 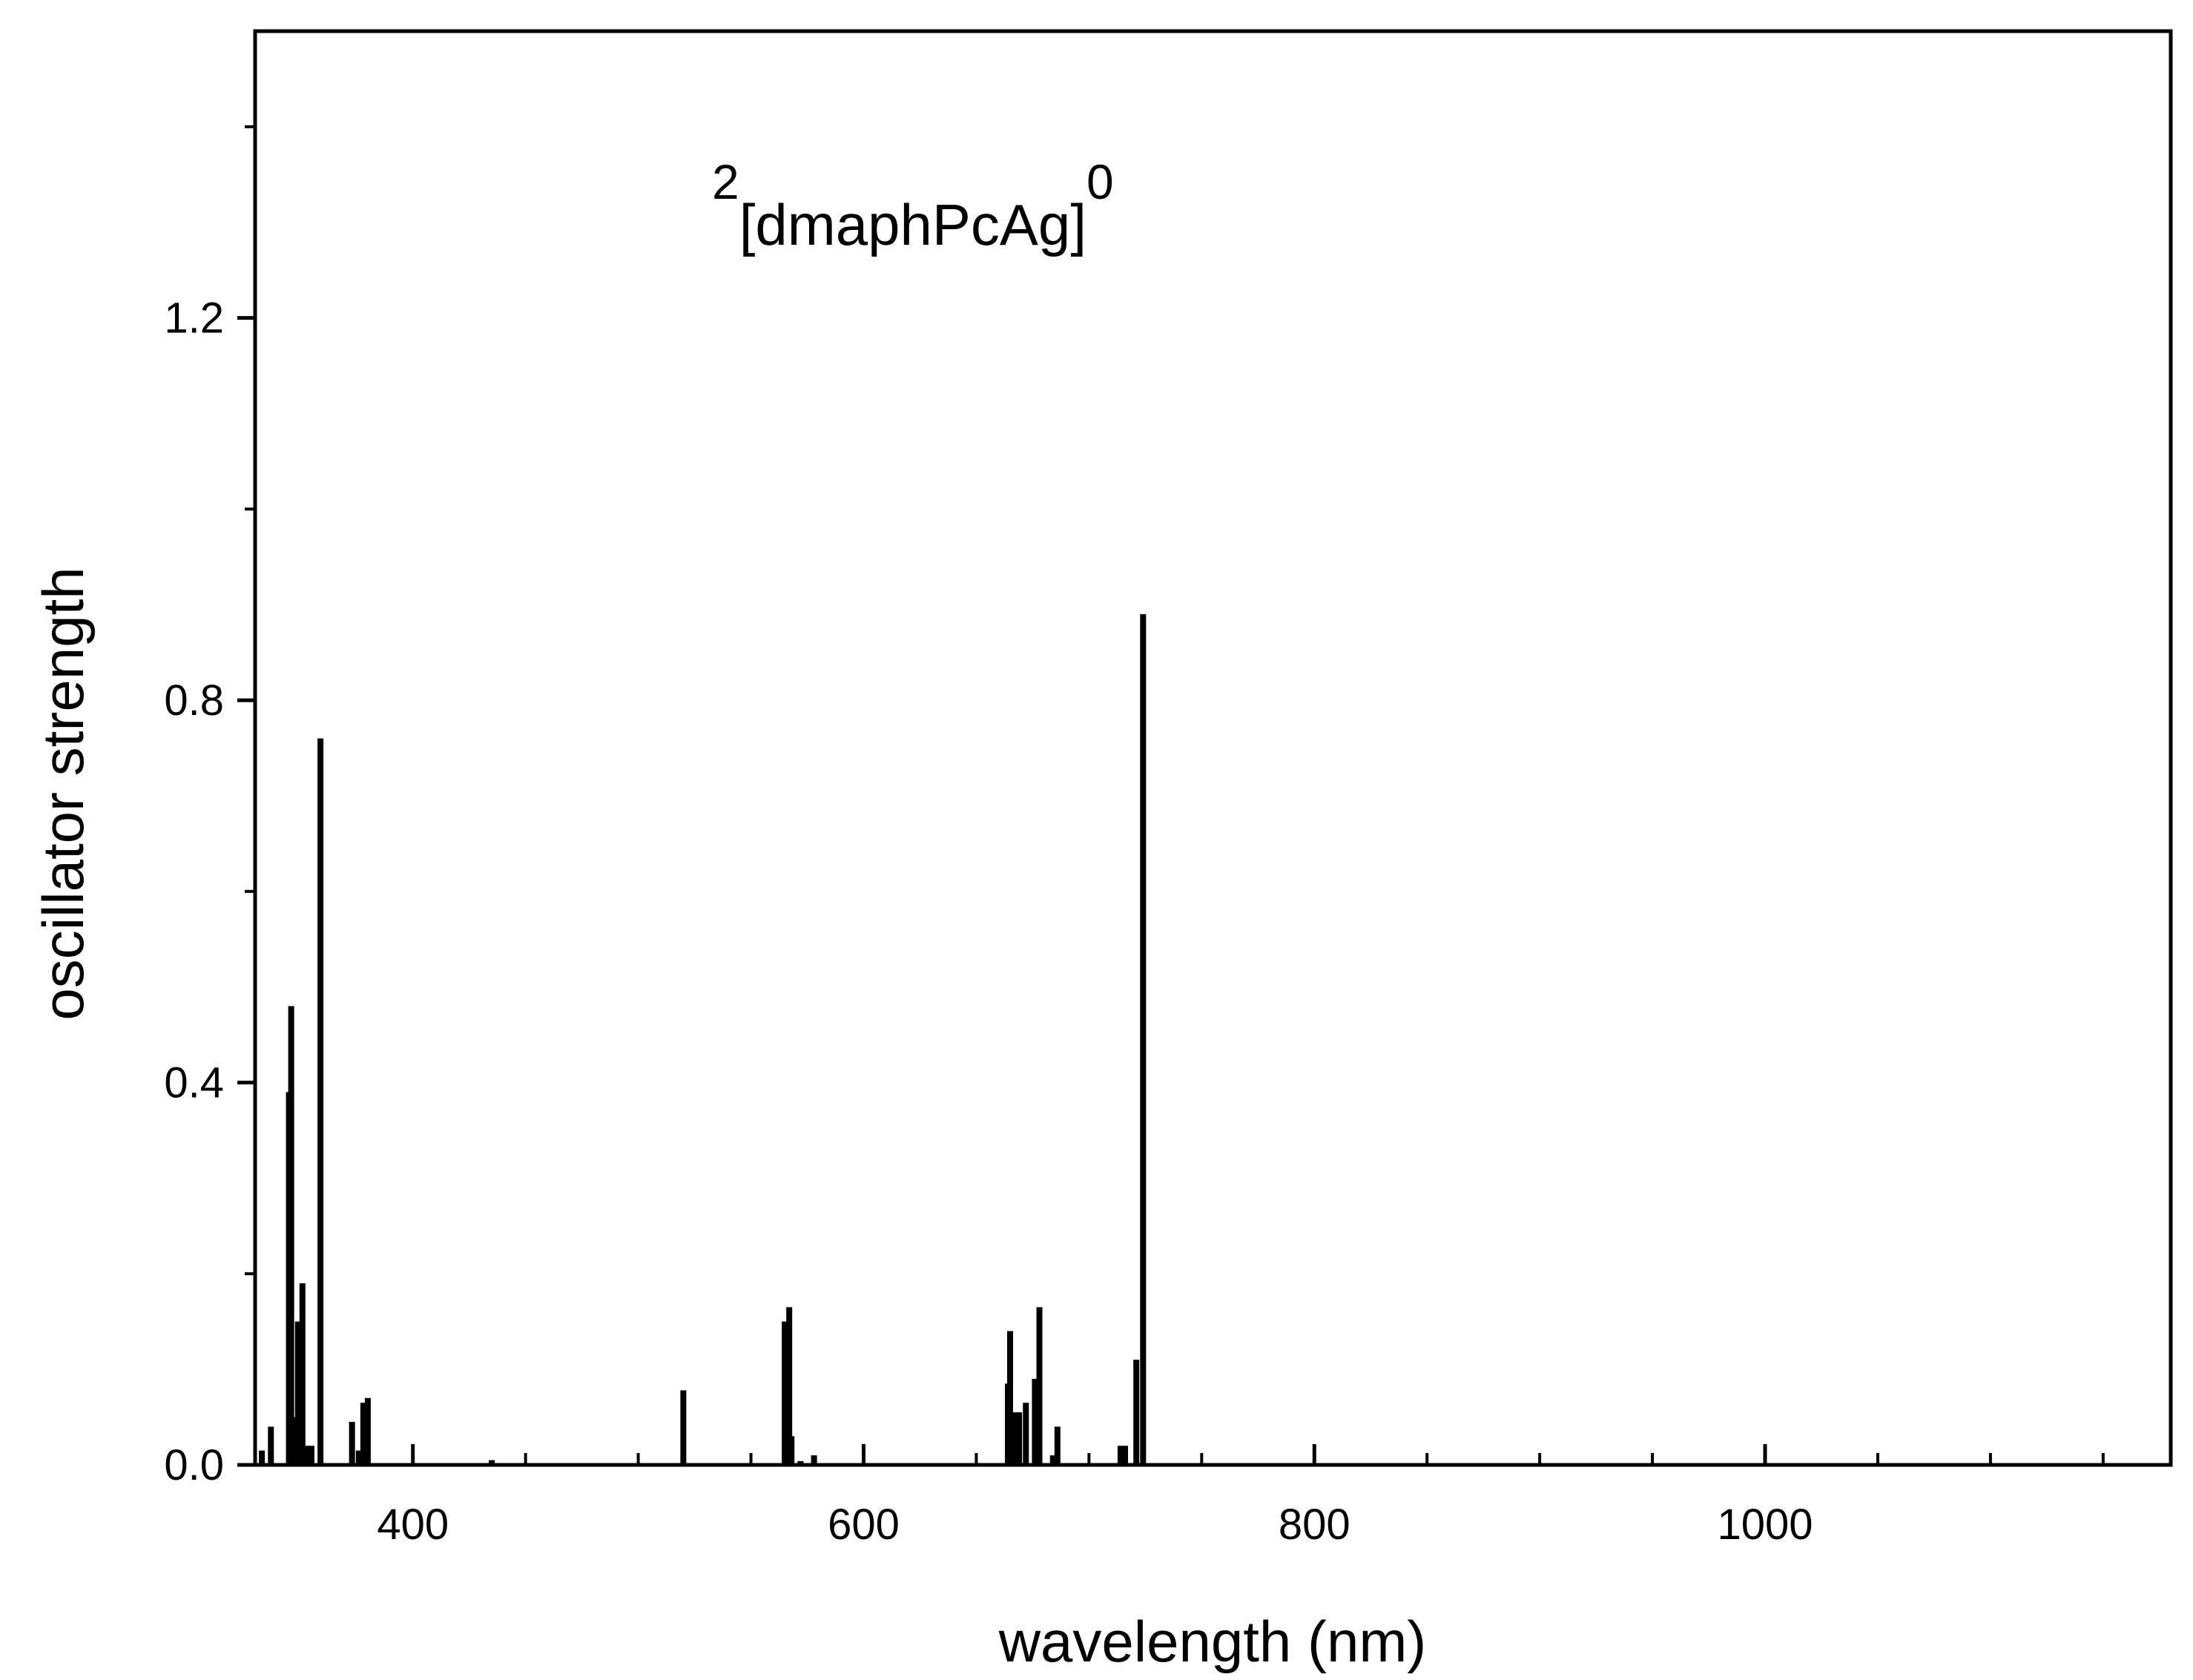 I want to click on annotation-suffix: 0, so click(x=1100, y=181).